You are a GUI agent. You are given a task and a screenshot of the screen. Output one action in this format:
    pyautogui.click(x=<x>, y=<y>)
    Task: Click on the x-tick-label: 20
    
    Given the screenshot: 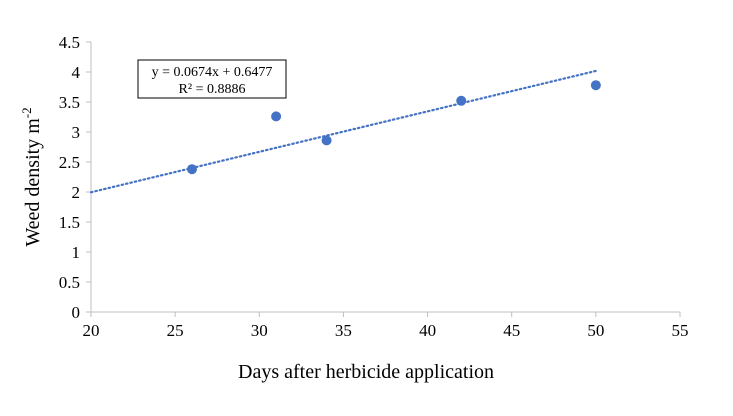 What is the action you would take?
    pyautogui.click(x=91, y=330)
    